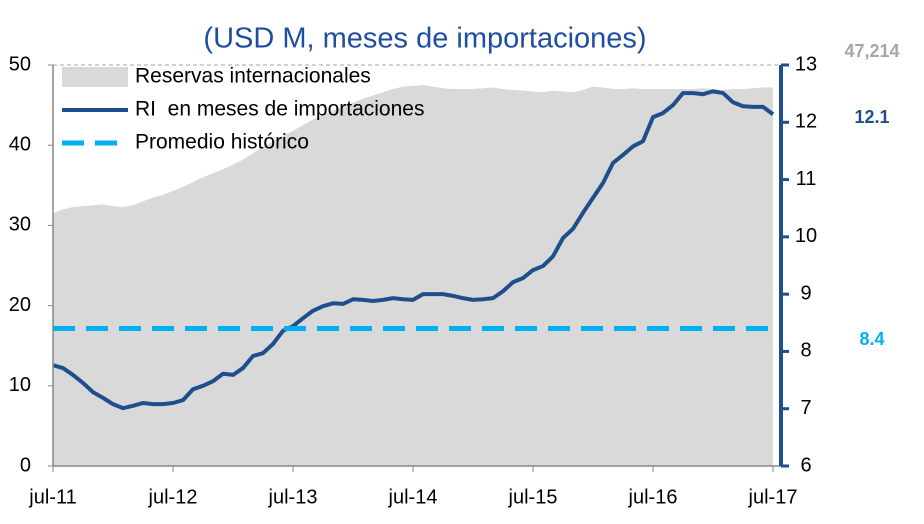  What do you see at coordinates (424, 39) in the screenshot?
I see `chart-title: (USD M, meses de importaciones)` at bounding box center [424, 39].